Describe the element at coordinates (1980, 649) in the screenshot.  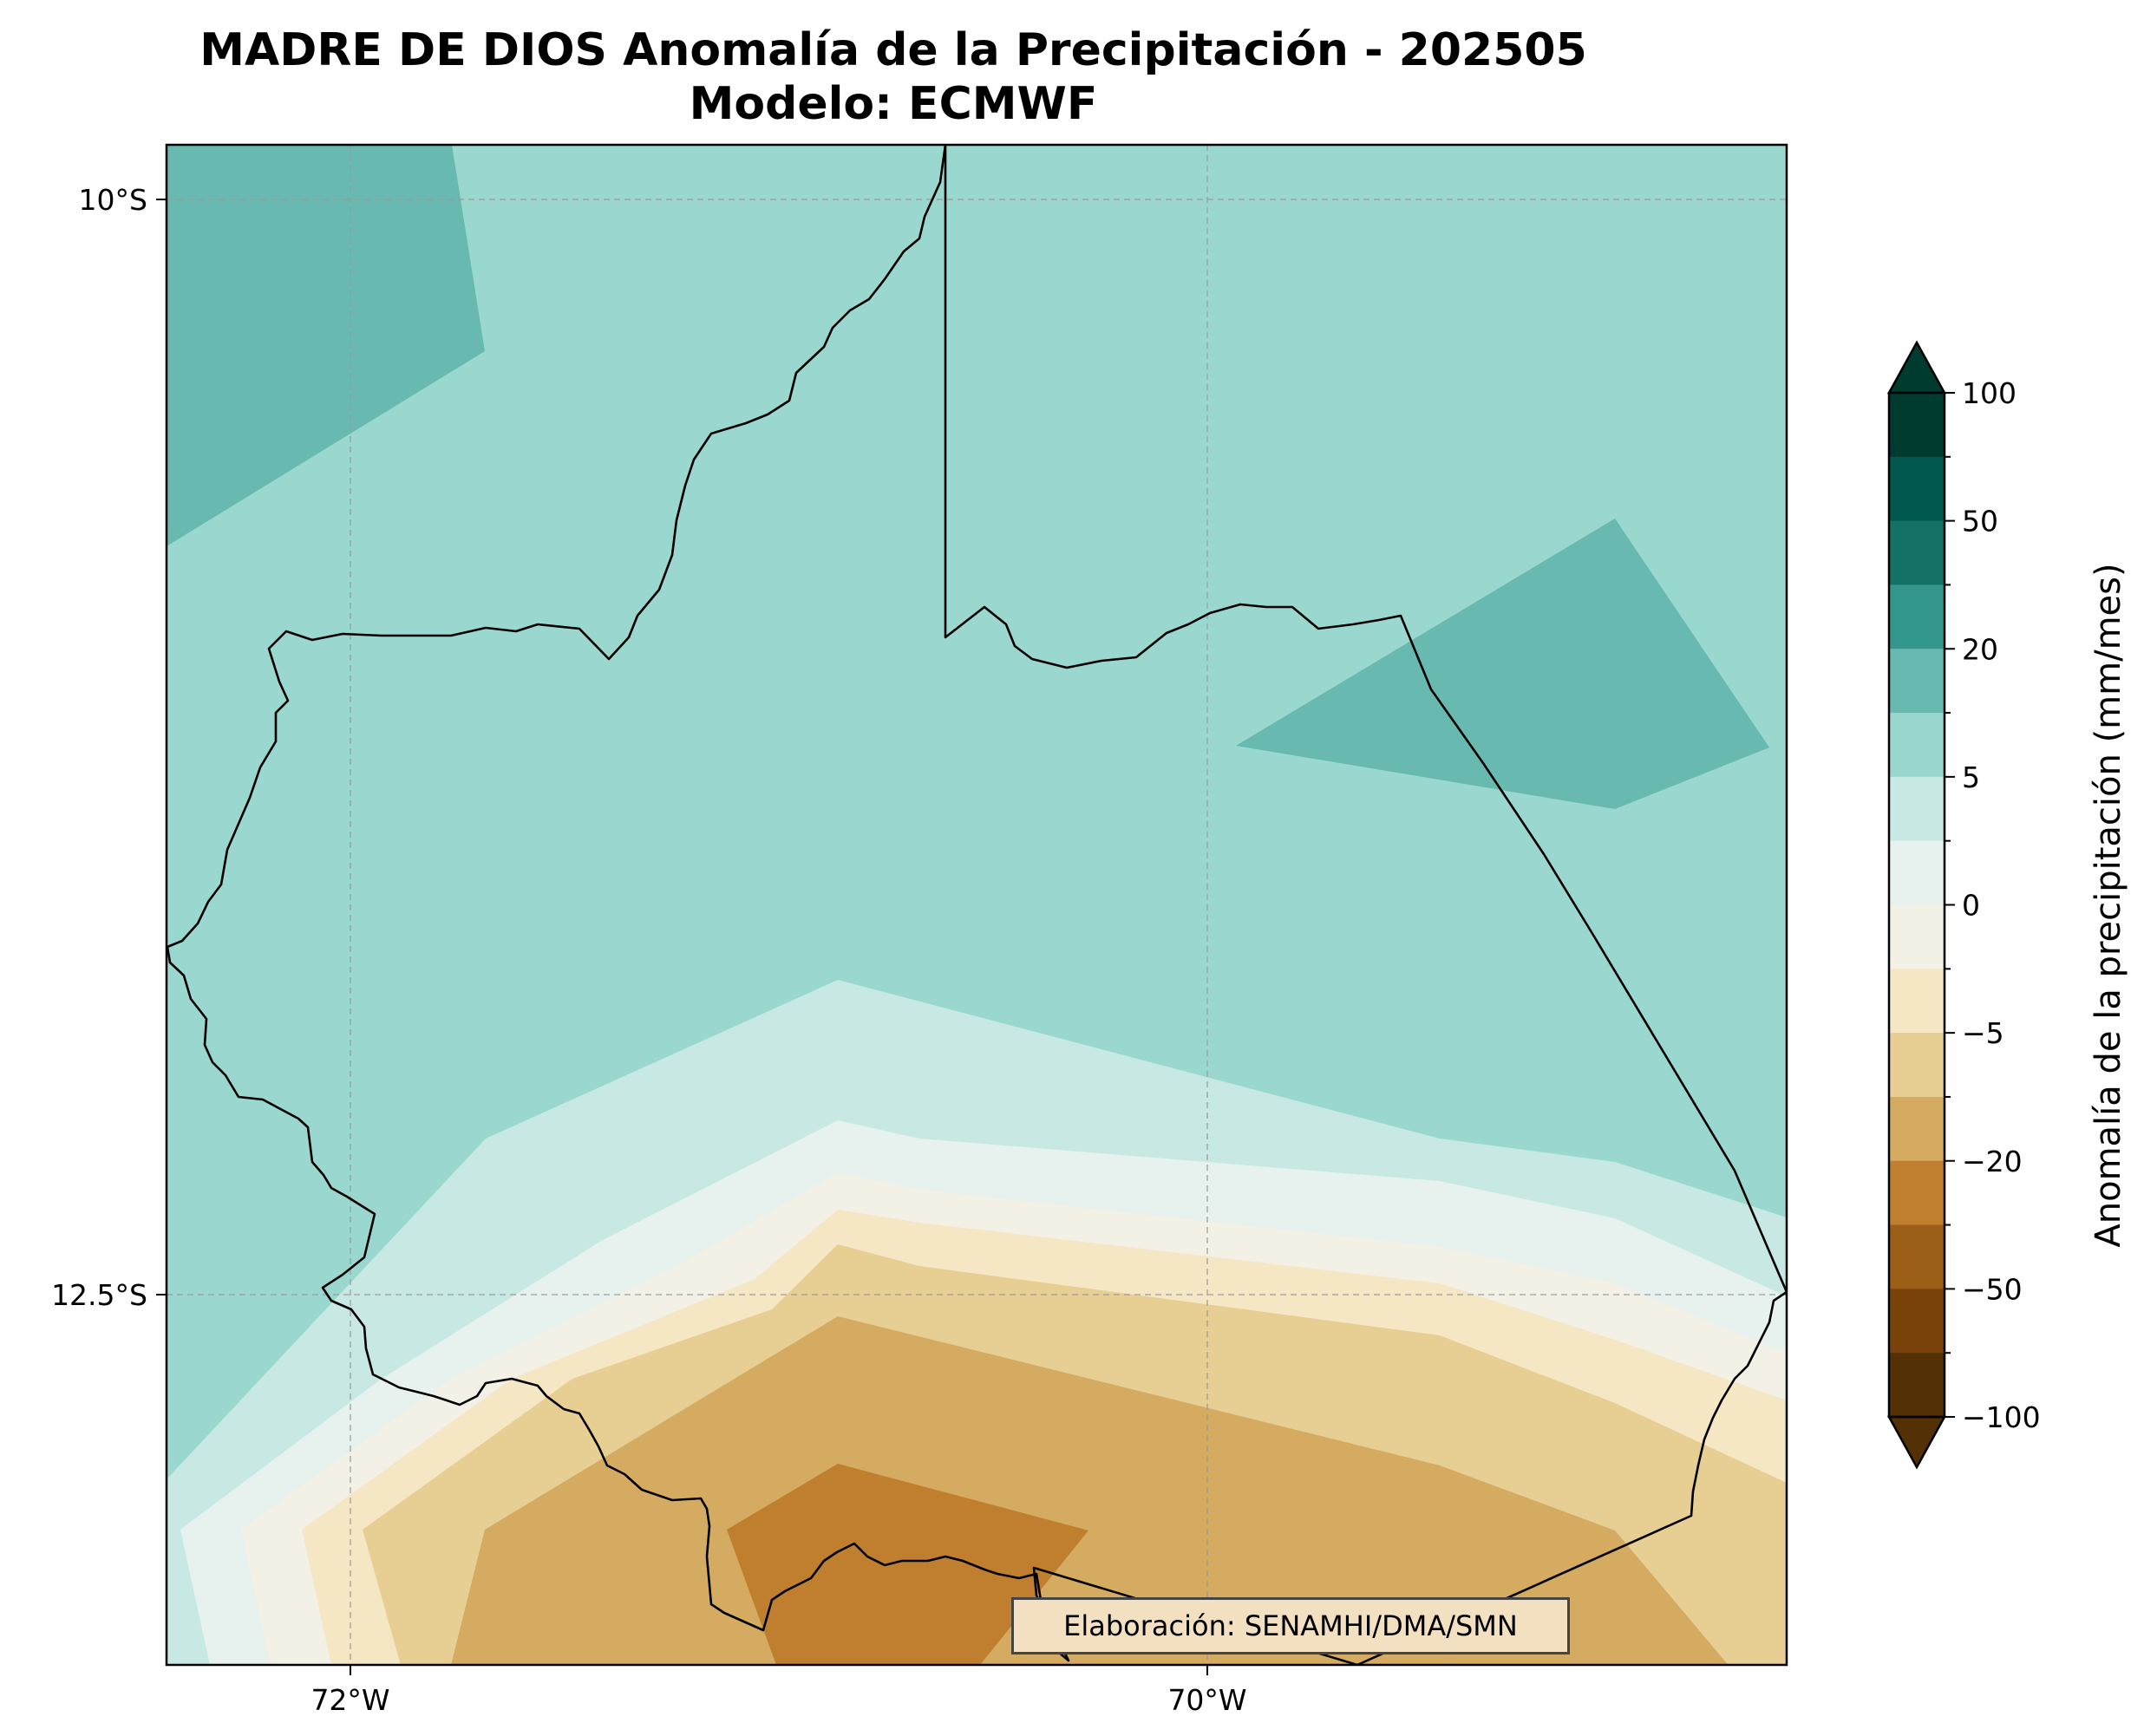
I see `colorbar-tick-label: 20` at that location.